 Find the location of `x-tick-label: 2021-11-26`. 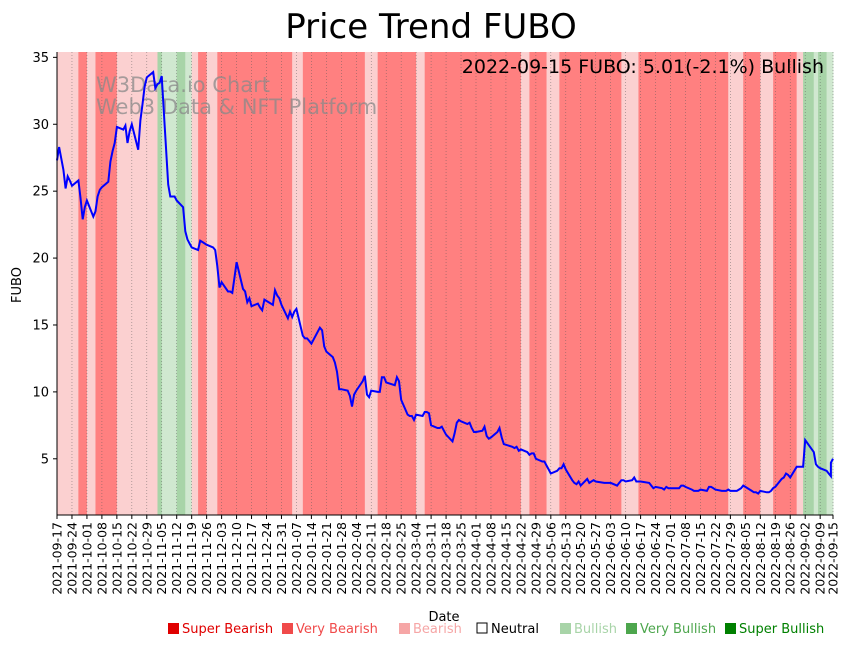

x-tick-label: 2021-11-26 is located at coordinates (206, 558).